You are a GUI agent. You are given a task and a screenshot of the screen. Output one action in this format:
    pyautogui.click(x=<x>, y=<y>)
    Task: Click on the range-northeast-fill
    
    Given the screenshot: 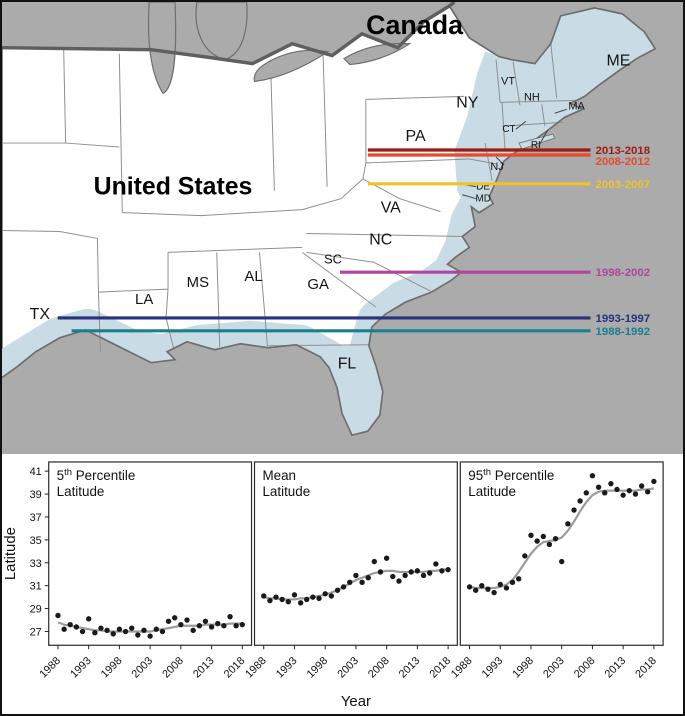 What is the action you would take?
    pyautogui.click(x=555, y=111)
    